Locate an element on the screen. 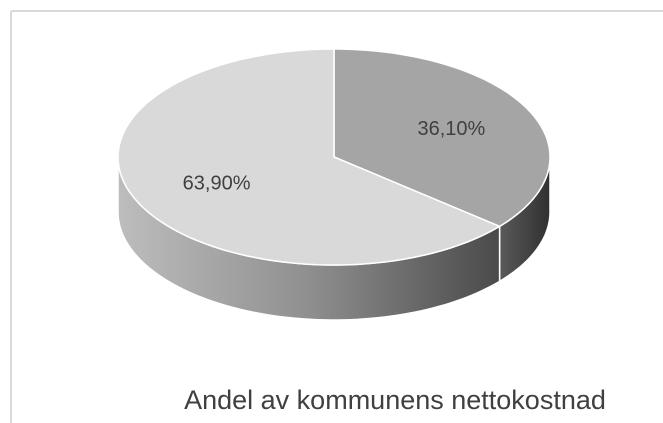 This screenshot has height=423, width=663. data-label: 63,90% is located at coordinates (217, 184).